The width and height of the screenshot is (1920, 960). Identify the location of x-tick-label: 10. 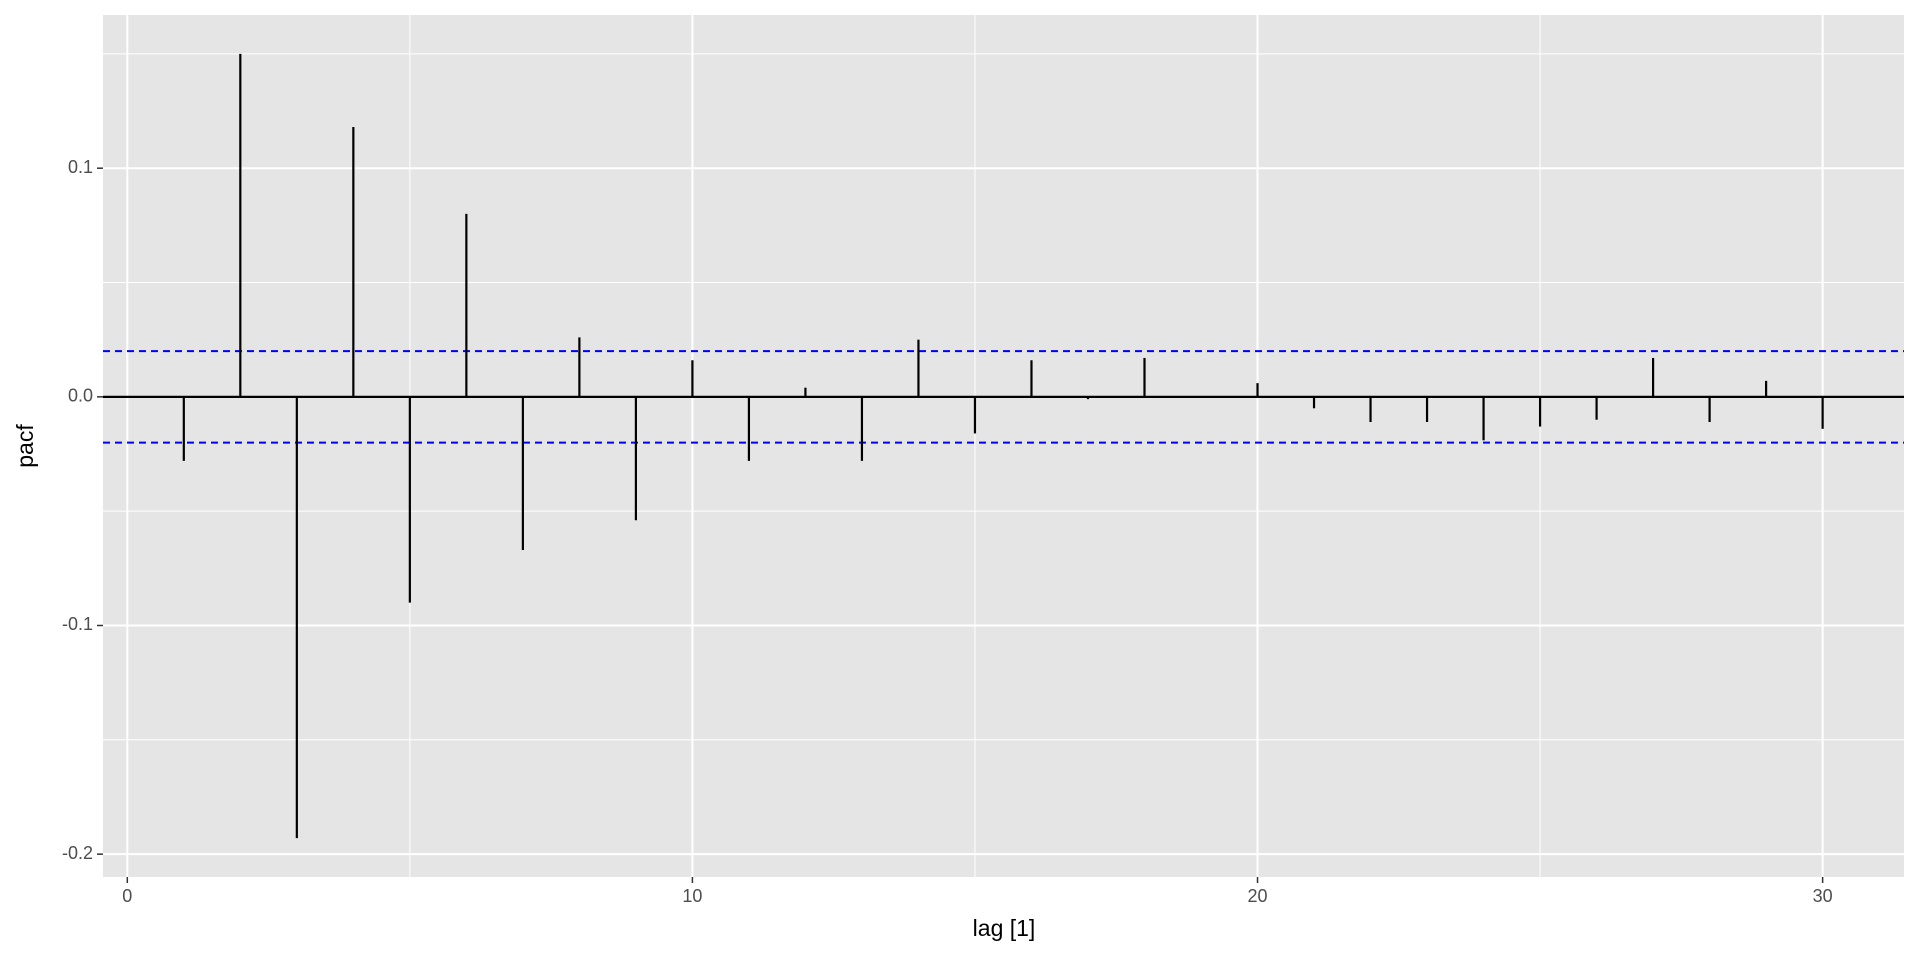
(692, 896).